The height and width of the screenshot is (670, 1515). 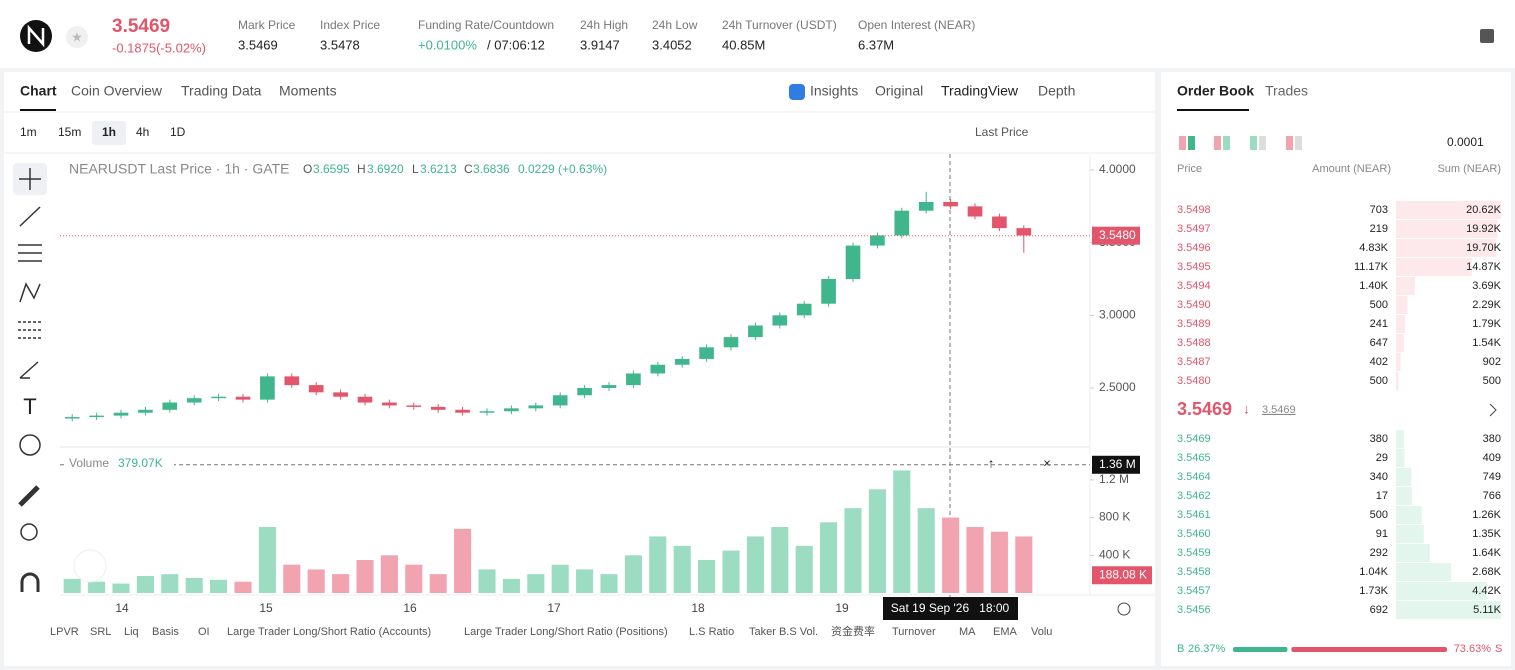 What do you see at coordinates (1286, 91) in the screenshot?
I see `book-tab: Trades` at bounding box center [1286, 91].